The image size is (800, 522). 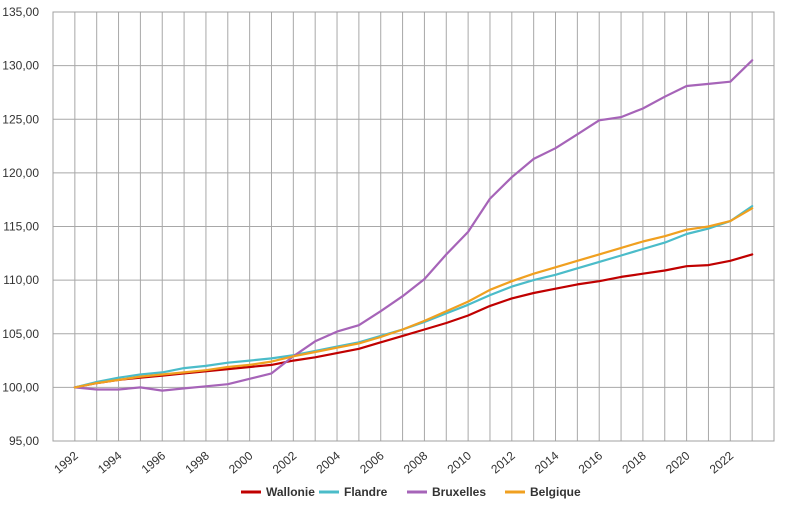 What do you see at coordinates (460, 462) in the screenshot?
I see `x-tick-label: 2010` at bounding box center [460, 462].